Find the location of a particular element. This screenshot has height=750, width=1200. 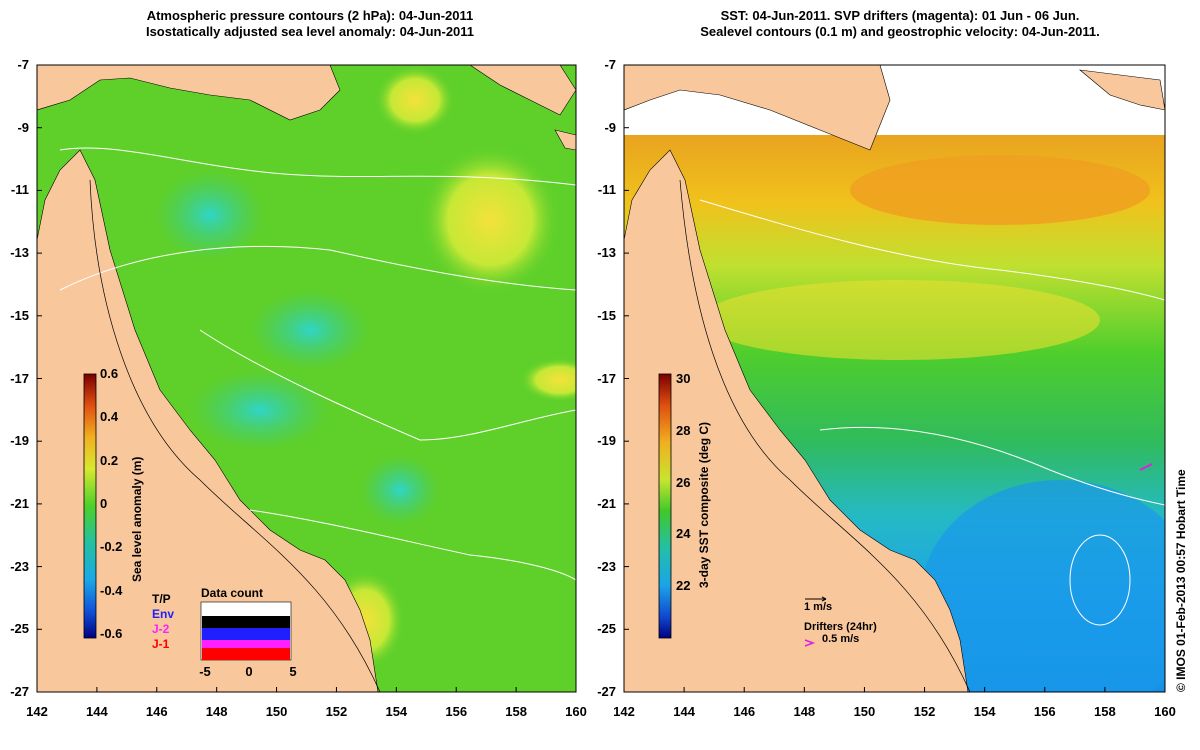

data-count-bar-tp is located at coordinates (246, 622).